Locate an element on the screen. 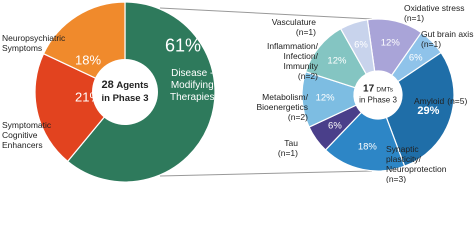  center-line: 17 DMTs is located at coordinates (378, 89).